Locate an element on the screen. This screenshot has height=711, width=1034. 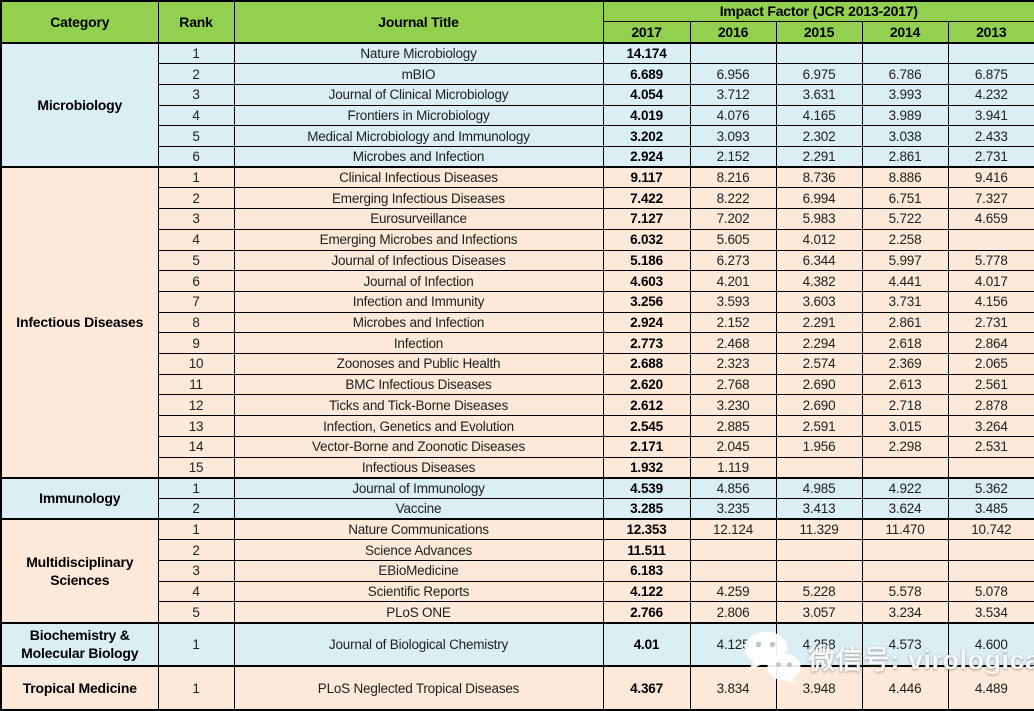
if-2014-cell: 5.997 is located at coordinates (905, 260).